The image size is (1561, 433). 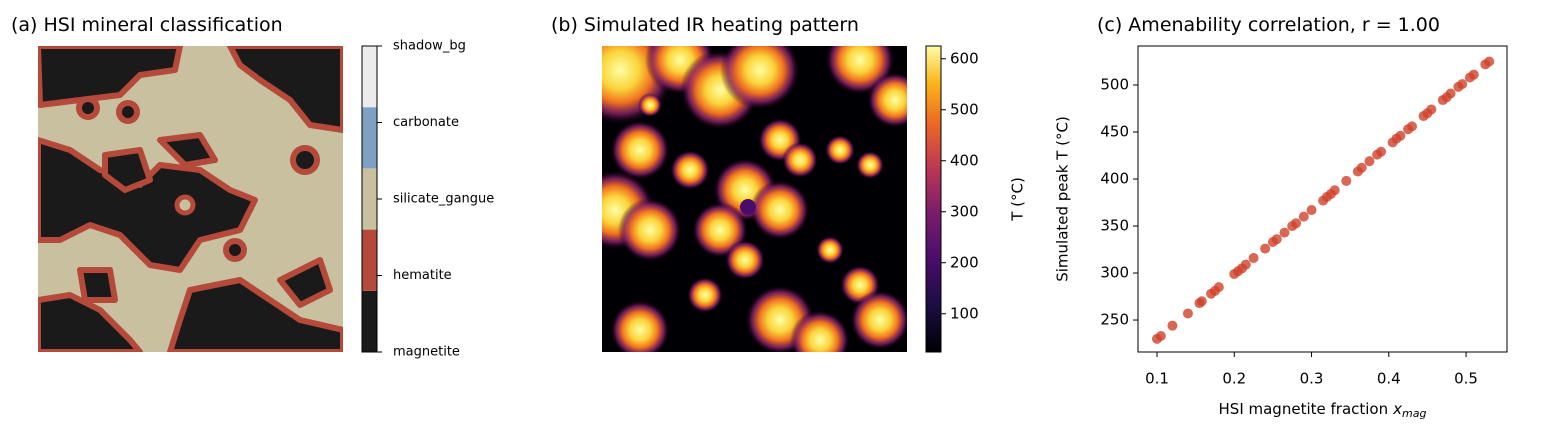 I want to click on y-tick-label: 400, so click(x=1114, y=179).